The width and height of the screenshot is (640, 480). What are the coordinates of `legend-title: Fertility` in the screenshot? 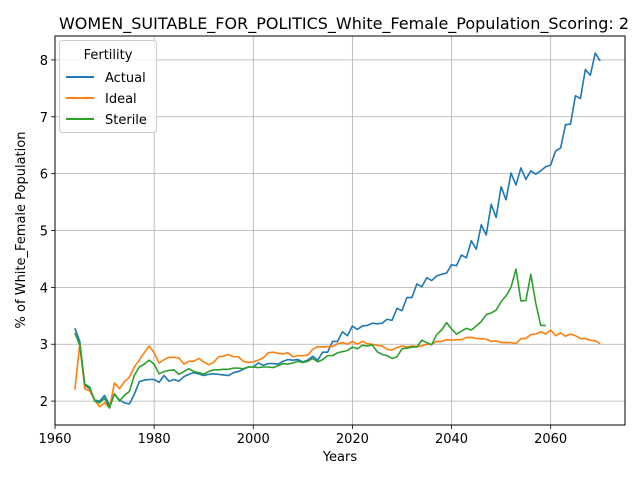 It's located at (108, 55).